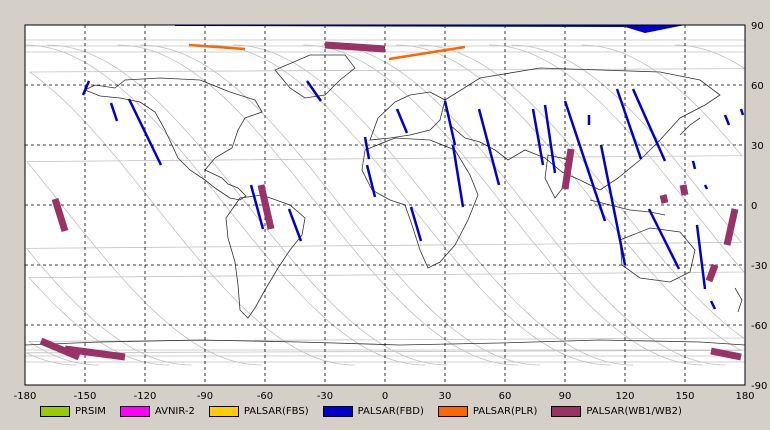 The width and height of the screenshot is (770, 430). I want to click on coast-nz, so click(738, 300).